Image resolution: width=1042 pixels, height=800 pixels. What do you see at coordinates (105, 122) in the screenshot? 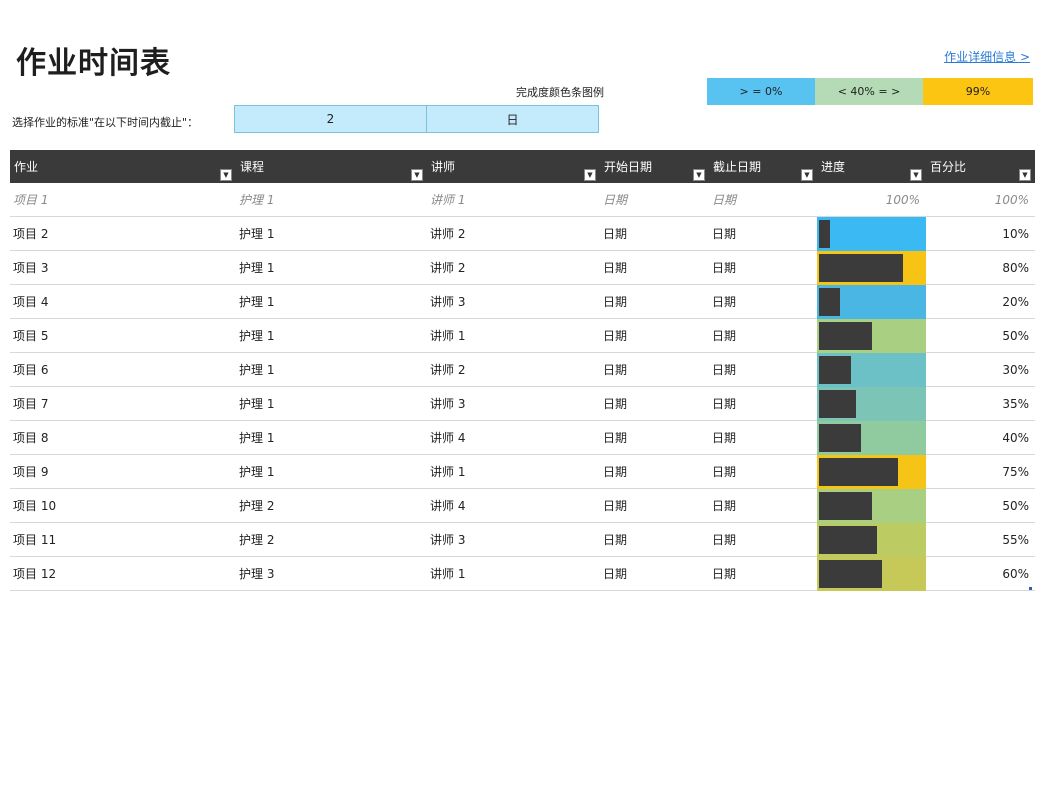
I see `due-filter-label: 选择作业的标准"在以下时间内截止"：` at bounding box center [105, 122].